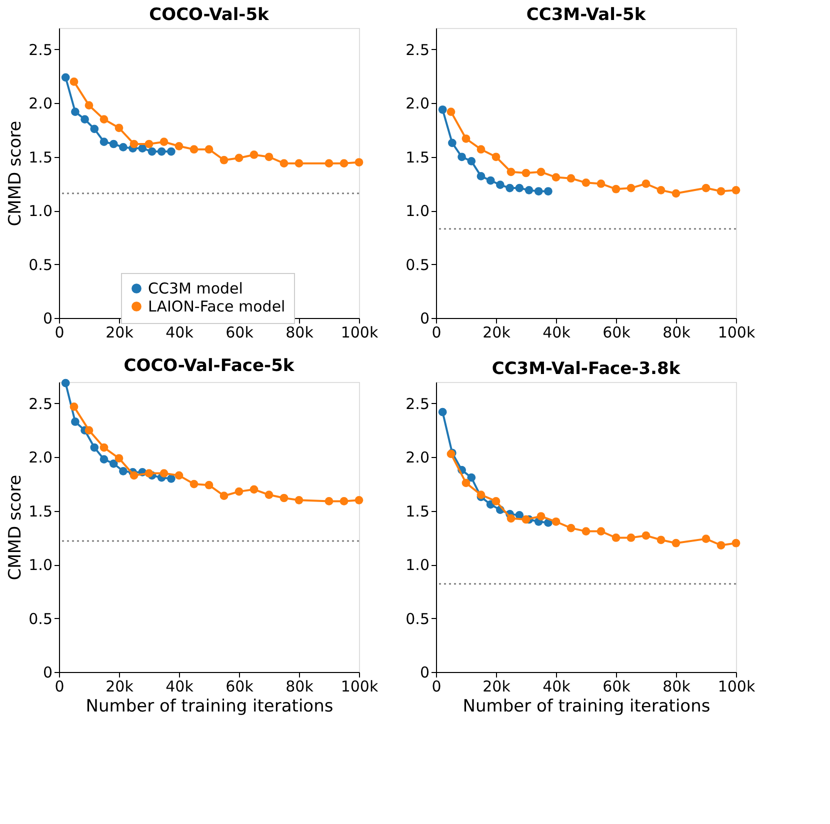 The image size is (830, 824). What do you see at coordinates (120, 687) in the screenshot?
I see `x-tick-label: 20k` at bounding box center [120, 687].